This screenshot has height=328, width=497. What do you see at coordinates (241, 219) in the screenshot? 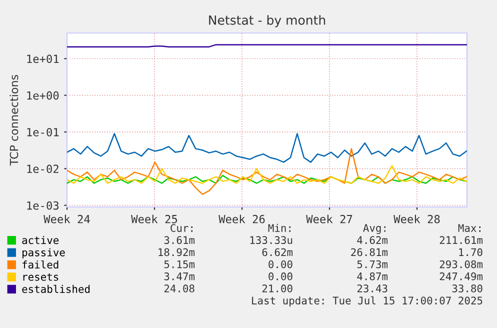
I see `x-tick-label: Week 26` at bounding box center [241, 219].